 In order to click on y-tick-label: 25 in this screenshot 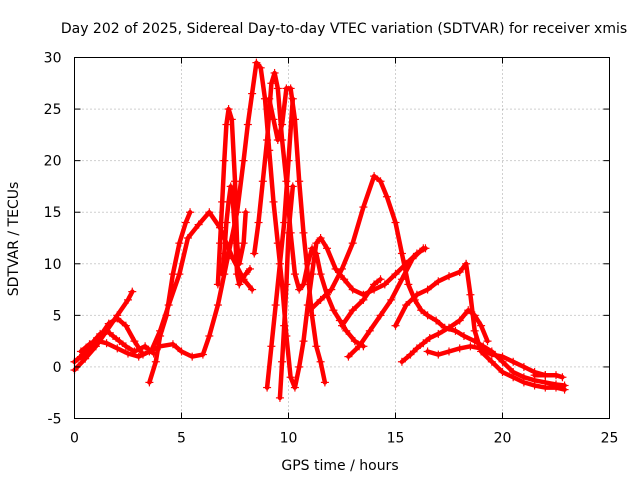, I will do `click(53, 110)`.